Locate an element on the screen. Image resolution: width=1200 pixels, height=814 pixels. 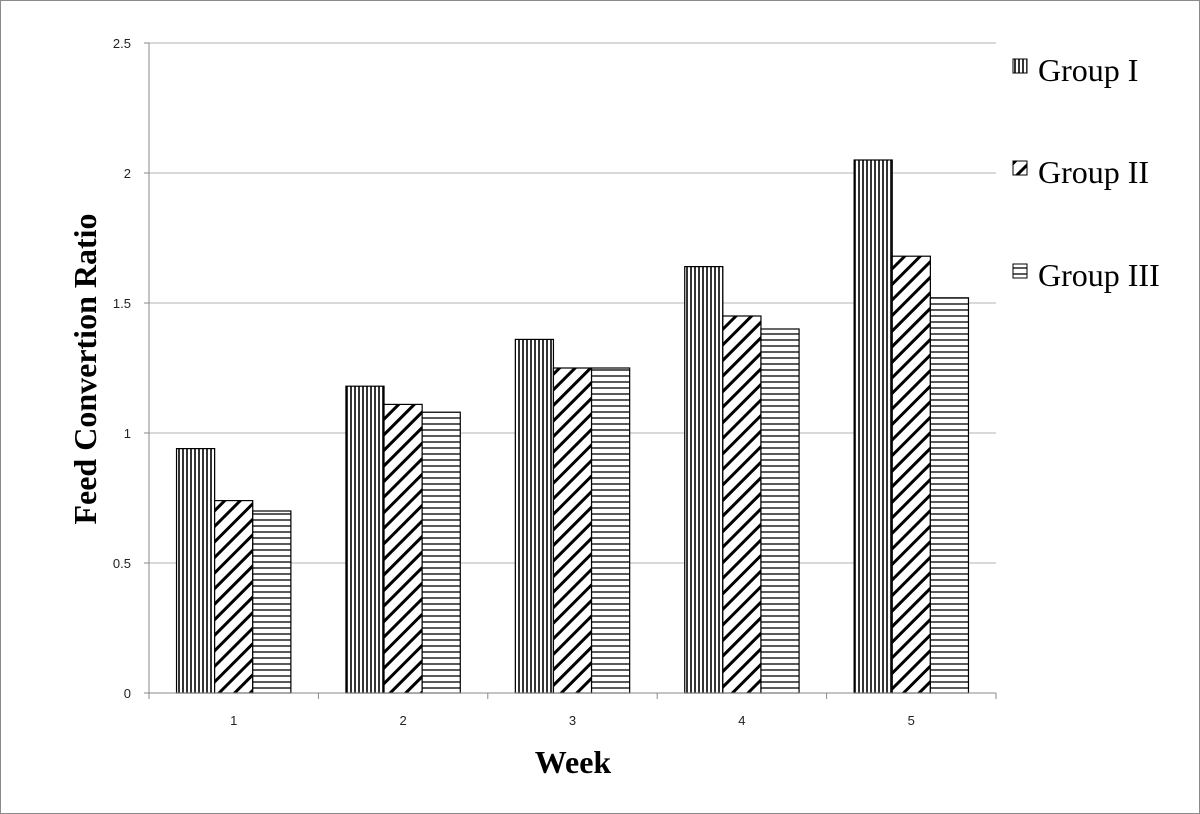
legend-label: Group III is located at coordinates (1099, 275).